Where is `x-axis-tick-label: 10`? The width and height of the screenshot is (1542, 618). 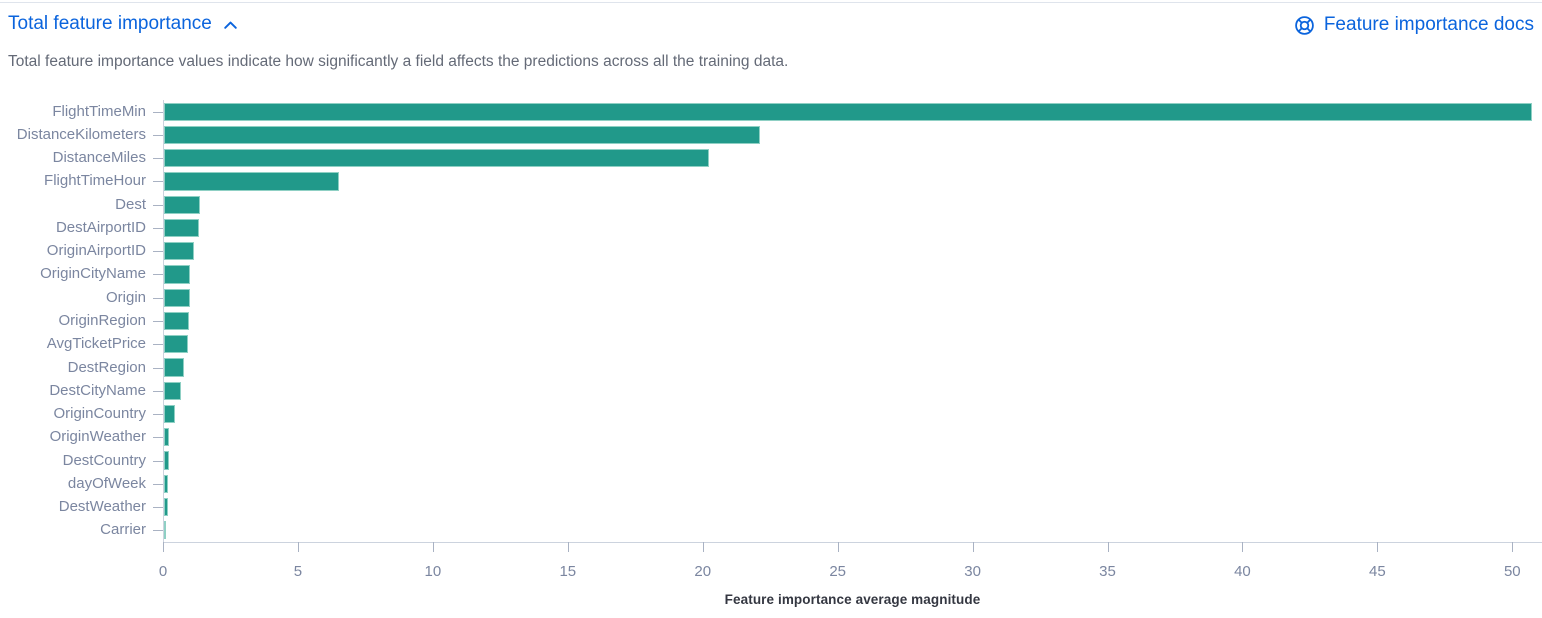
x-axis-tick-label: 10 is located at coordinates (433, 571).